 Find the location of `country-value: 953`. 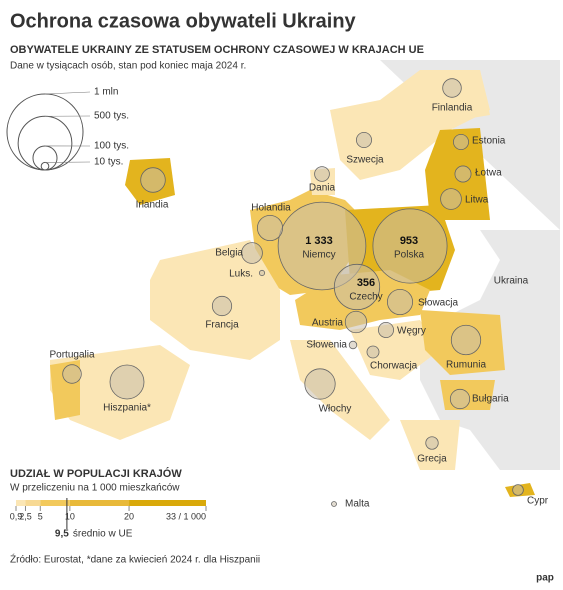

country-value: 953 is located at coordinates (409, 241).